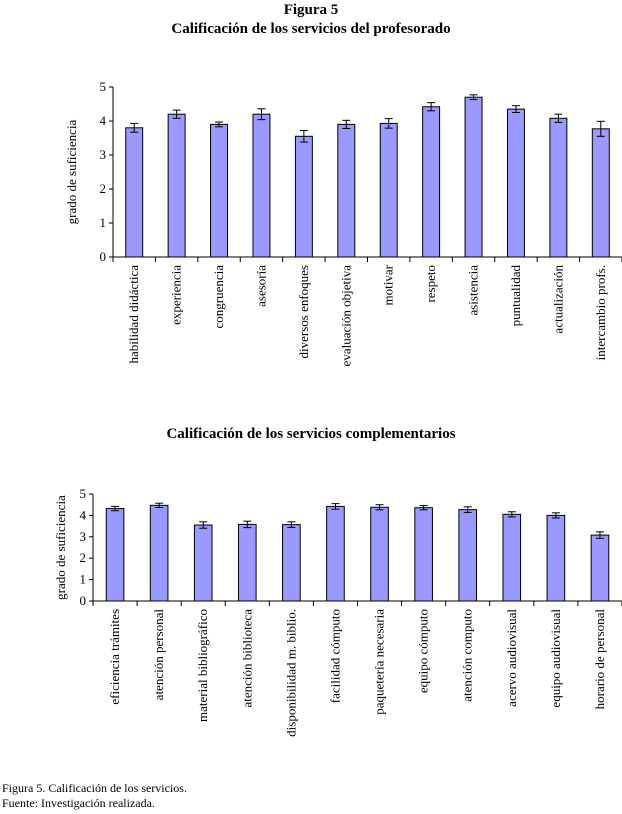 The height and width of the screenshot is (814, 622). Describe the element at coordinates (311, 10) in the screenshot. I see `figure-label: Figura 5` at that location.